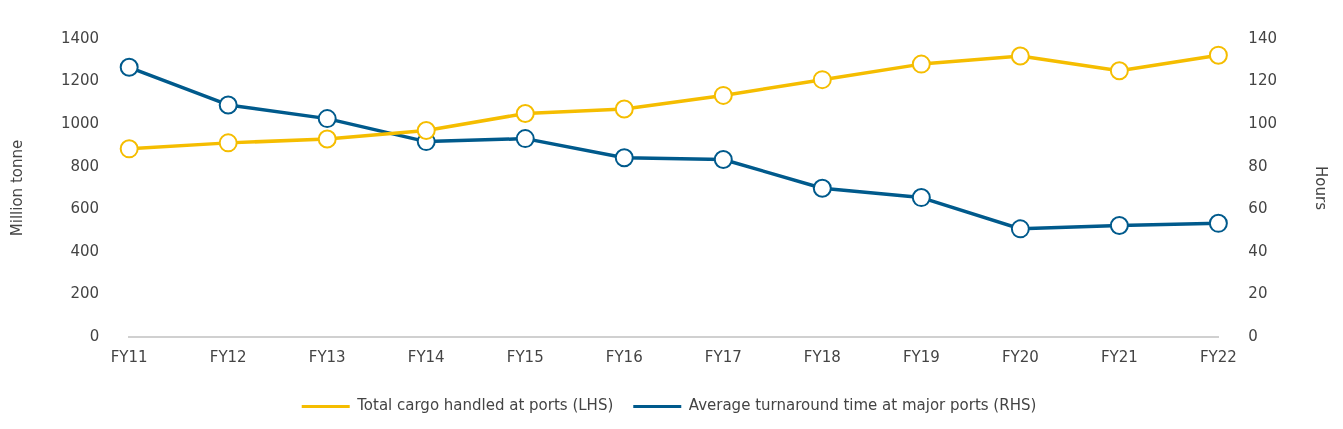  What do you see at coordinates (85, 208) in the screenshot?
I see `y-tick-label: 600` at bounding box center [85, 208].